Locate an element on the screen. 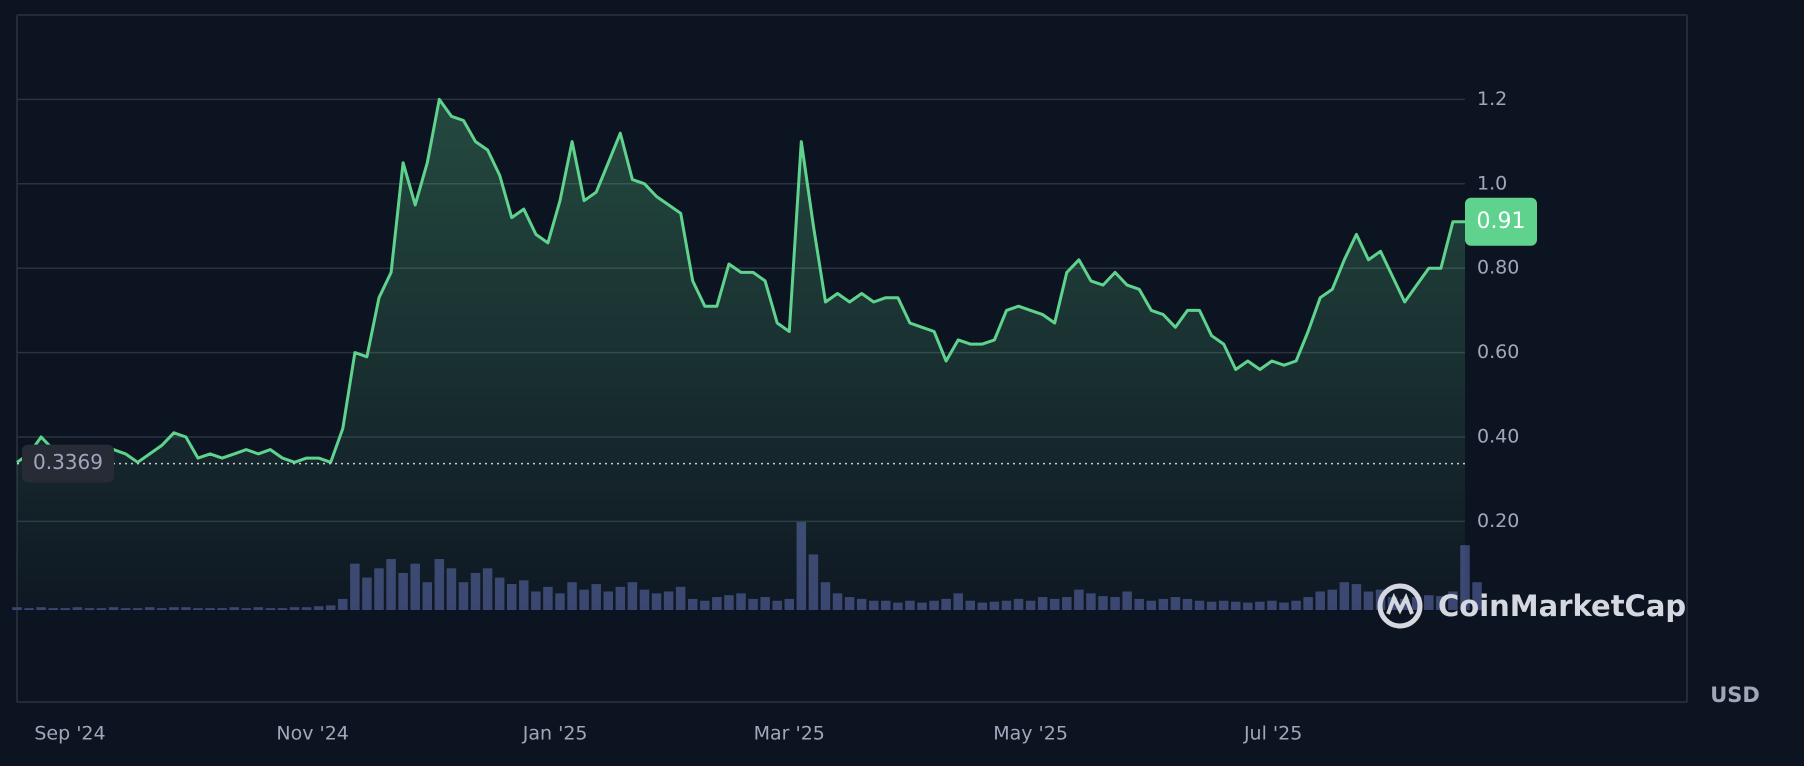 This screenshot has width=1804, height=766. brand-name: CoinMarketCap is located at coordinates (1562, 606).